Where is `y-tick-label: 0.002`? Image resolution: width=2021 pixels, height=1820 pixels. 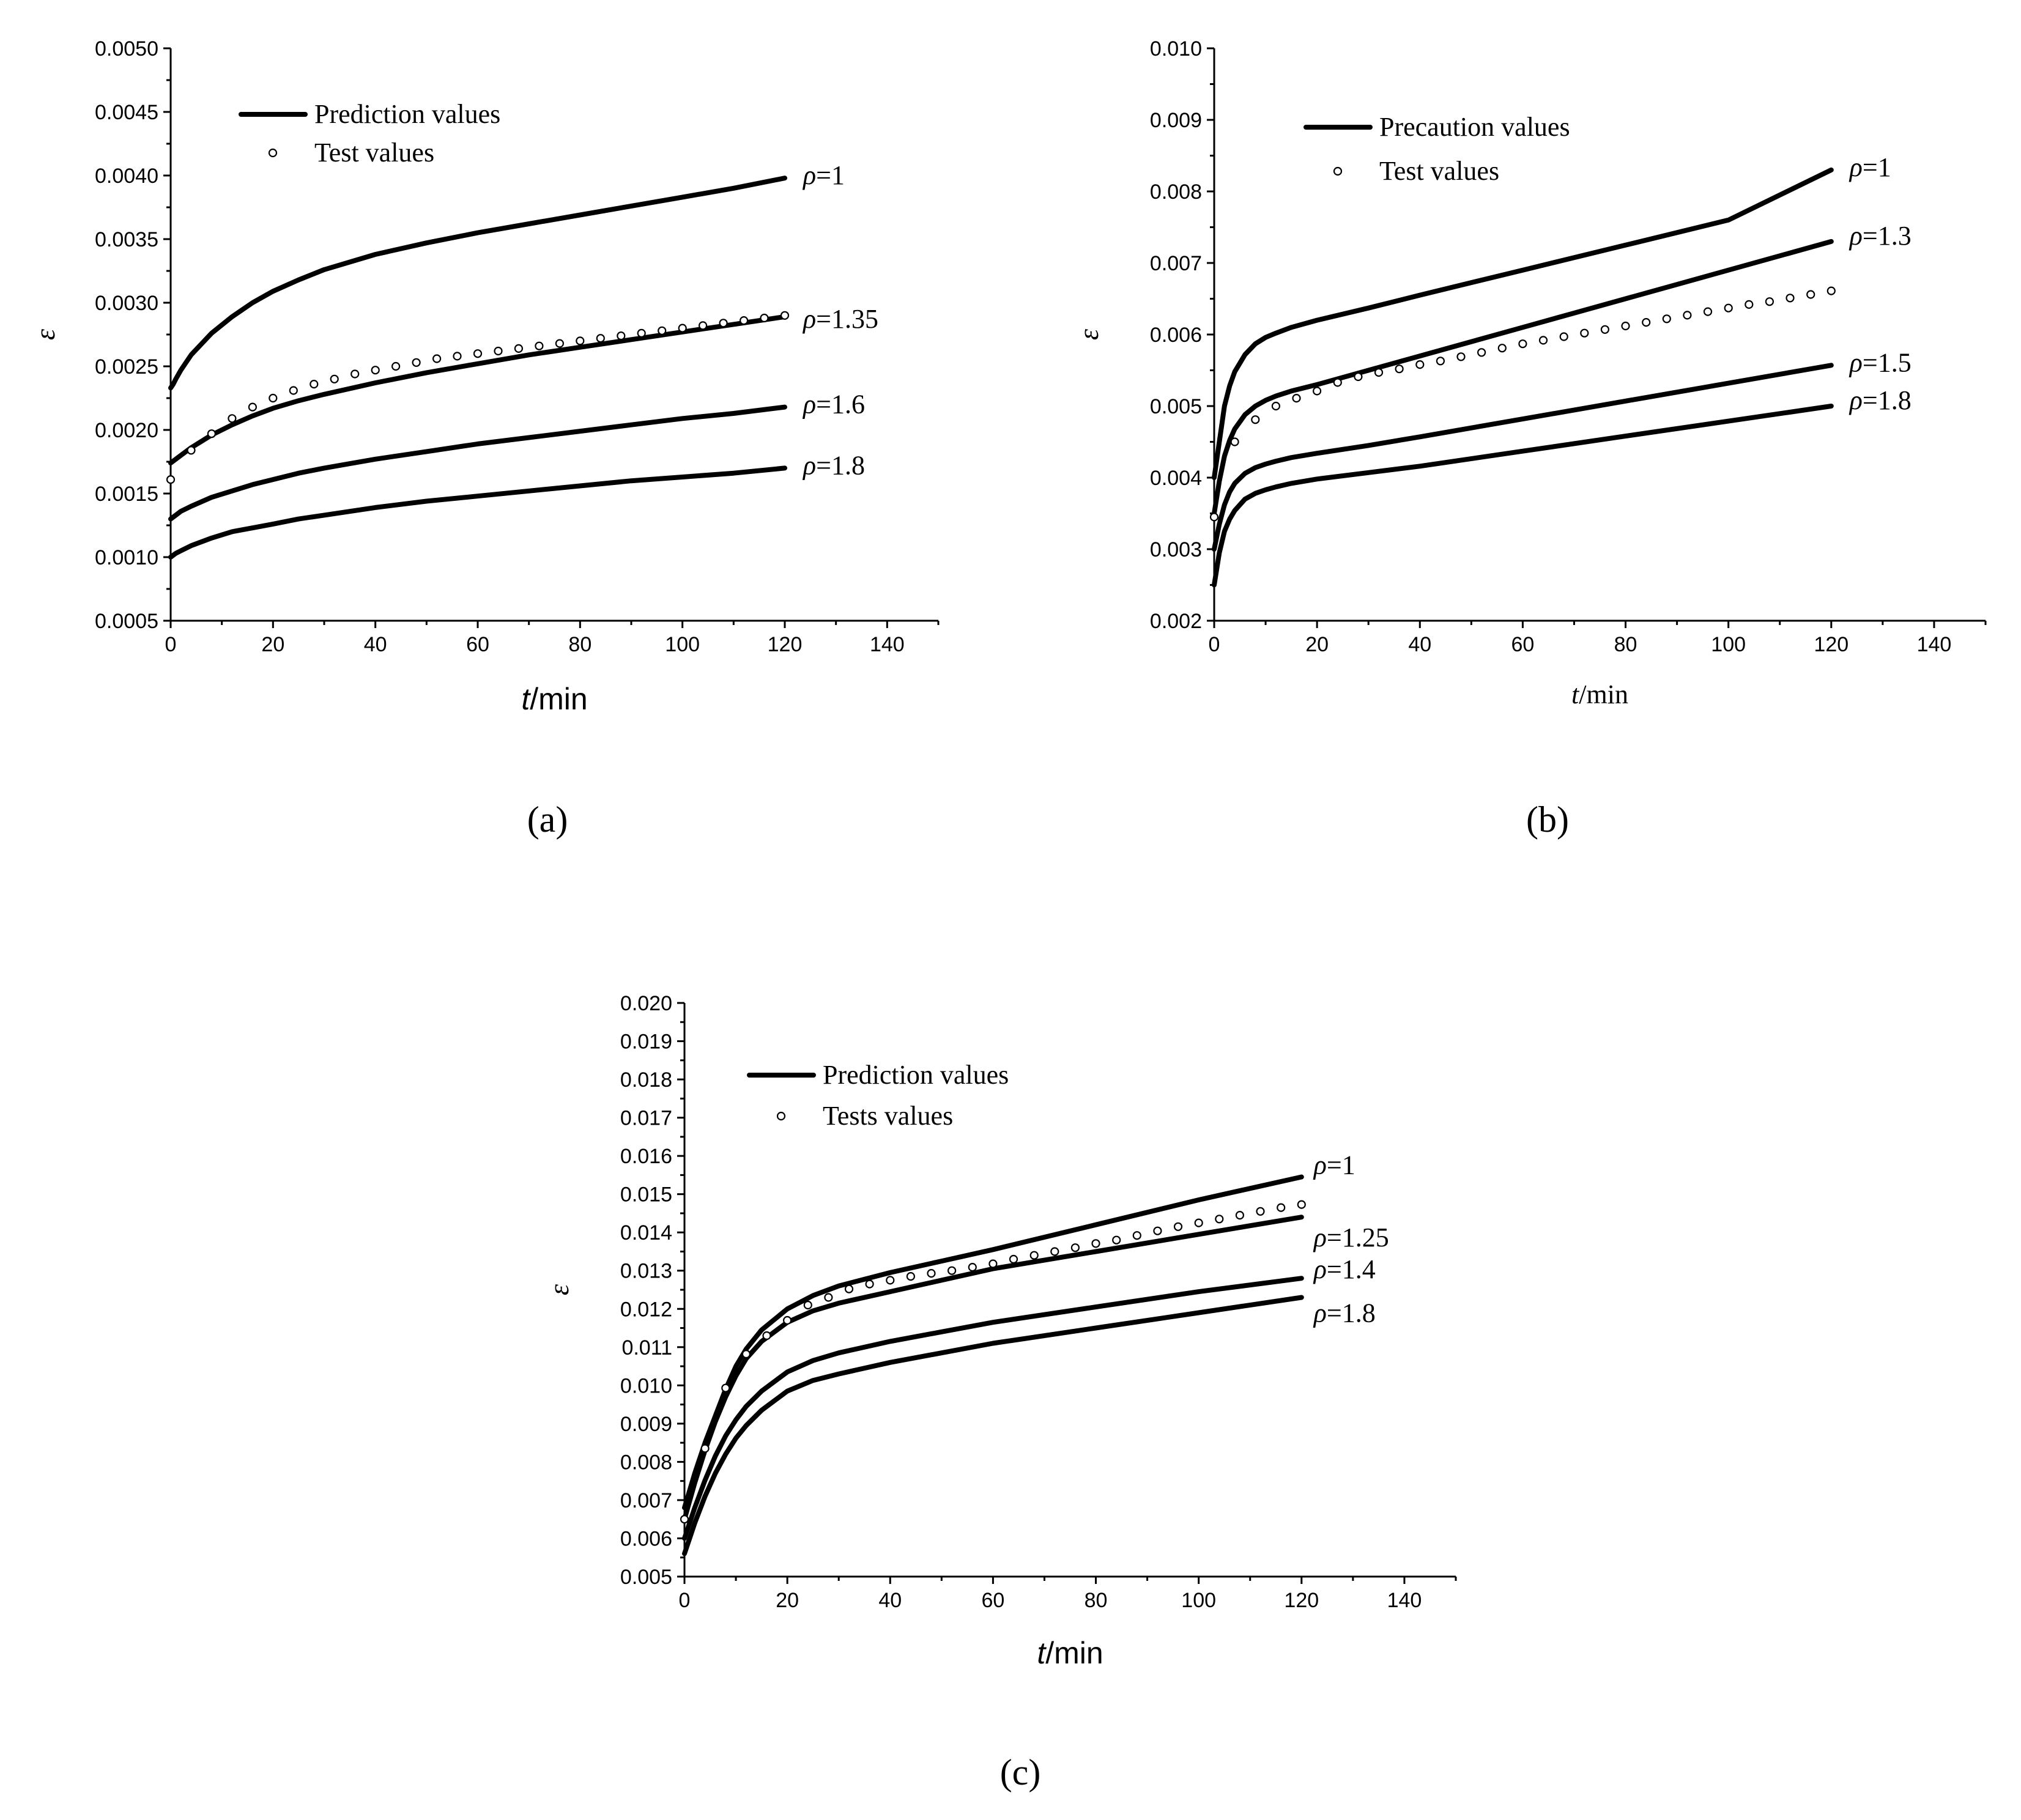 y-tick-label: 0.002 is located at coordinates (1176, 621).